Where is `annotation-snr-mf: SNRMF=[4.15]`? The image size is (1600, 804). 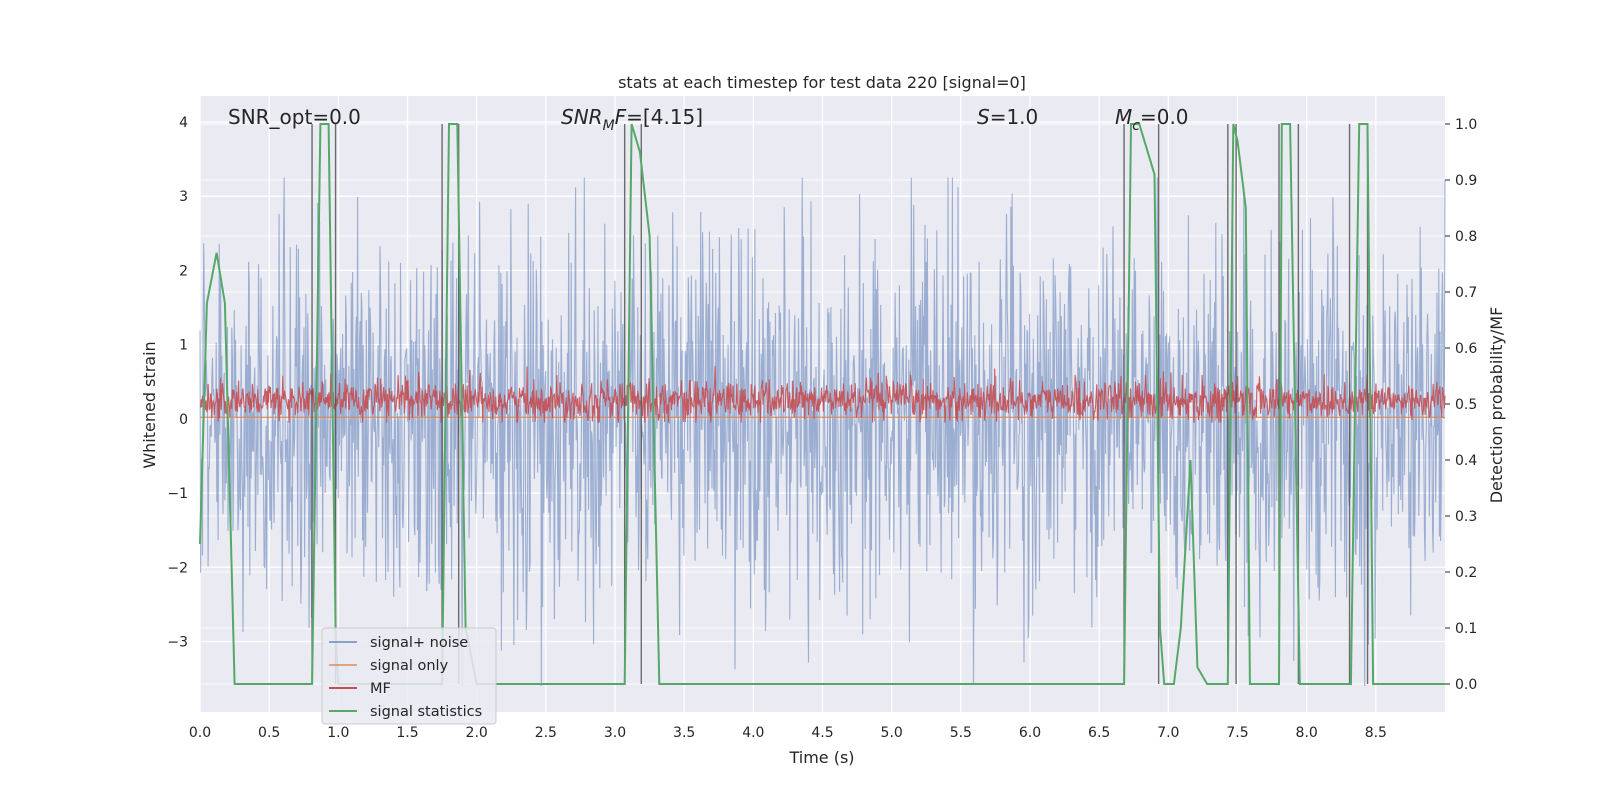 annotation-snr-mf: SNRMF=[4.15] is located at coordinates (632, 119).